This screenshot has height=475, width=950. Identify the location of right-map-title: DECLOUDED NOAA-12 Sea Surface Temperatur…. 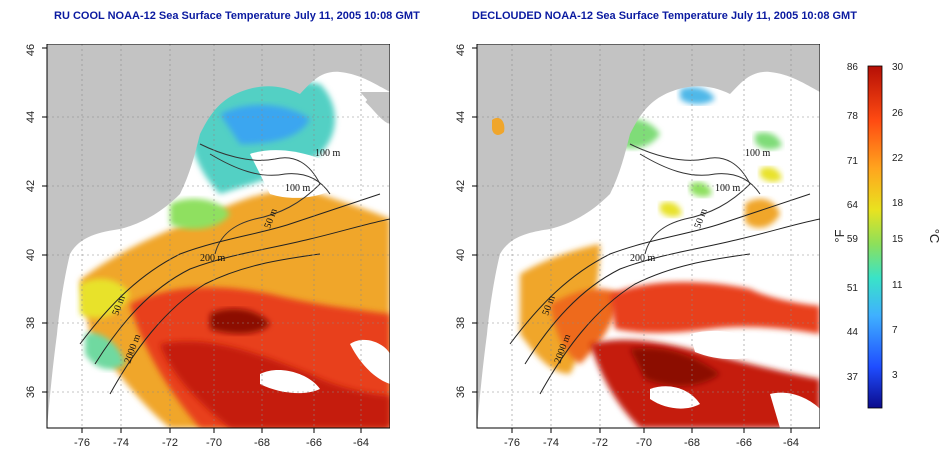
(664, 16).